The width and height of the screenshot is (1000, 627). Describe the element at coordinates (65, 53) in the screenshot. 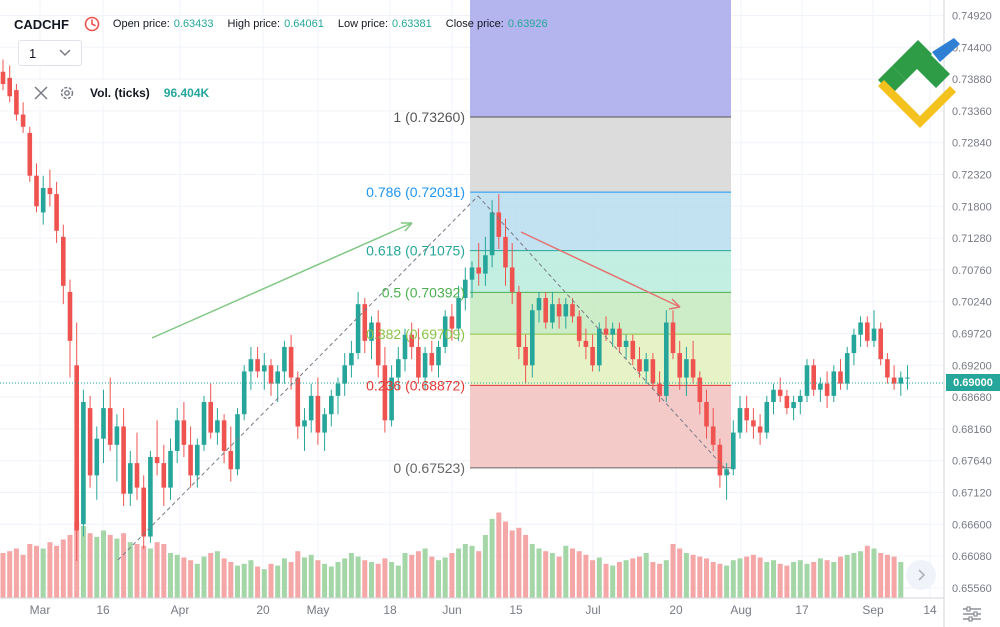

I see `chevron-down-icon` at that location.